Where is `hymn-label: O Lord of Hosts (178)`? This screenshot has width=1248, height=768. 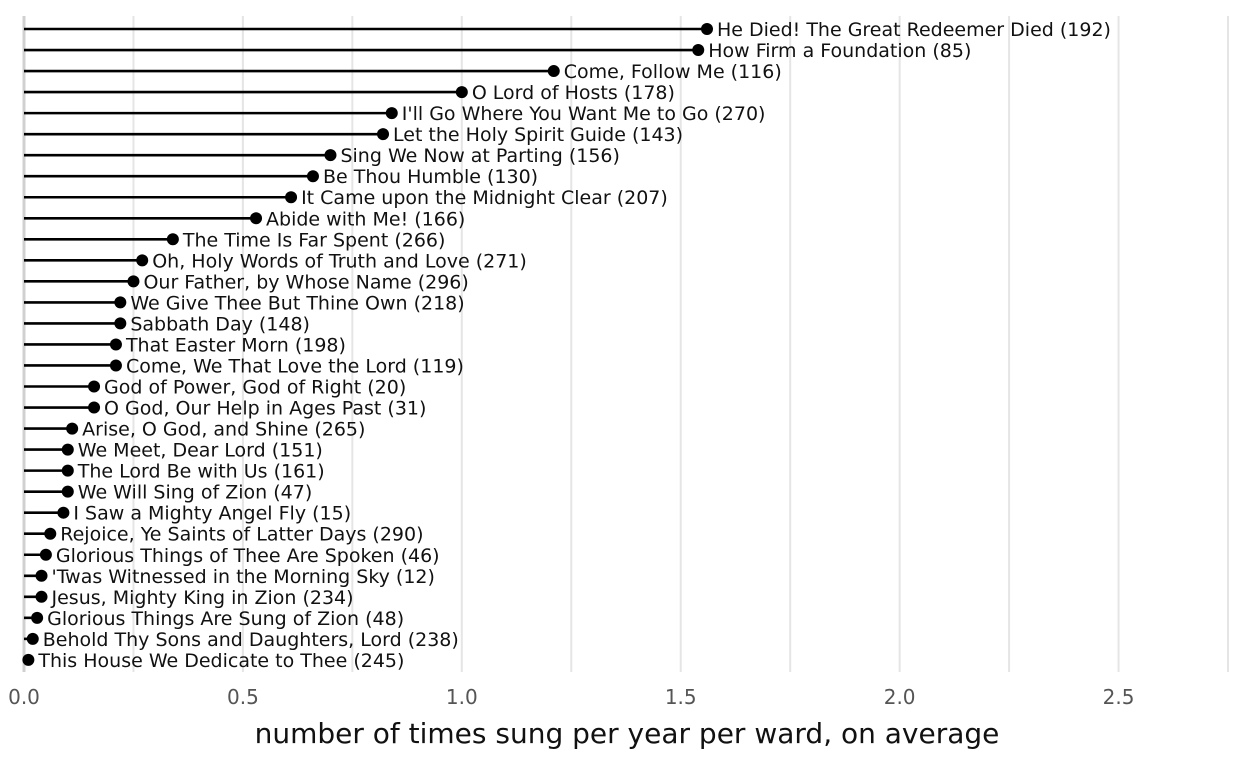 hymn-label: O Lord of Hosts (178) is located at coordinates (573, 93).